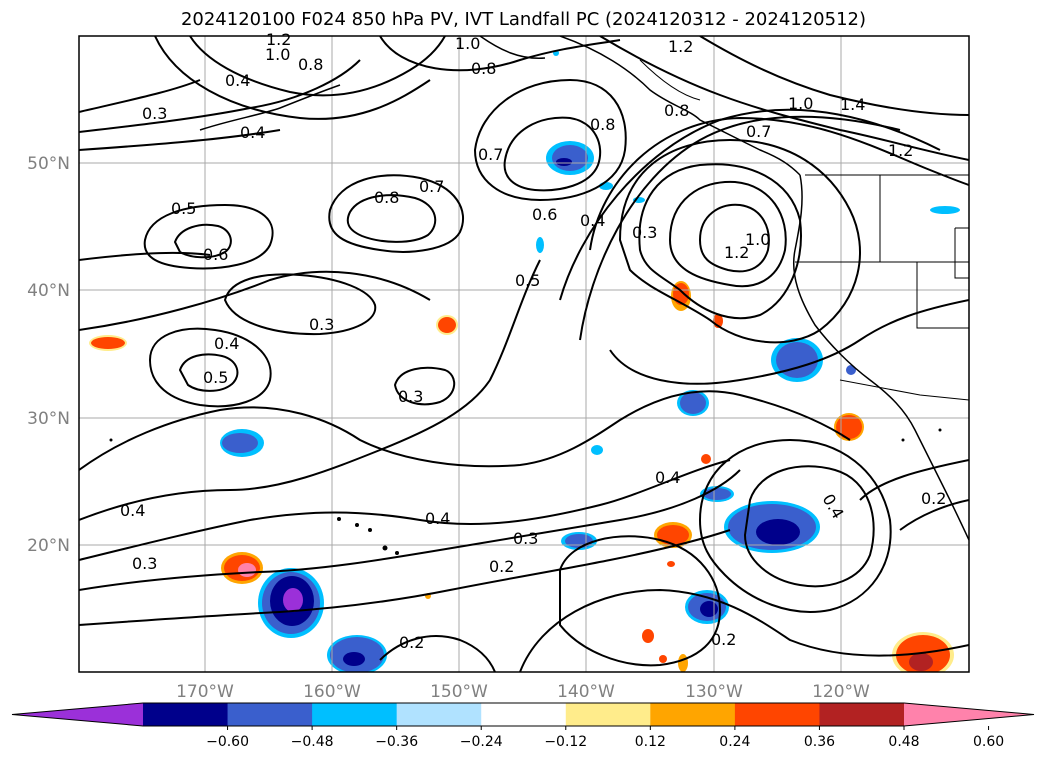 The height and width of the screenshot is (765, 1047). Describe the element at coordinates (586, 692) in the screenshot. I see `lon-tick-label: 140°W` at that location.